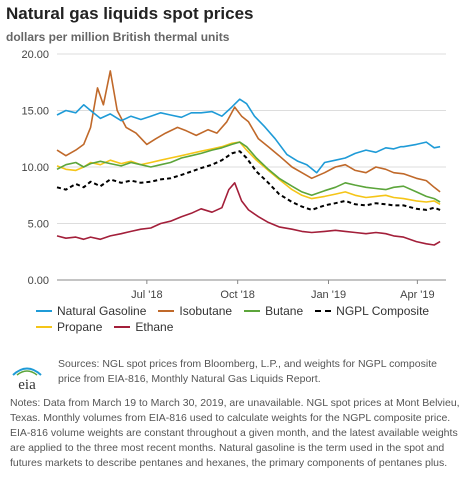 The width and height of the screenshot is (469, 494). Describe the element at coordinates (35, 112) in the screenshot. I see `y-tick-label: 15.00` at that location.